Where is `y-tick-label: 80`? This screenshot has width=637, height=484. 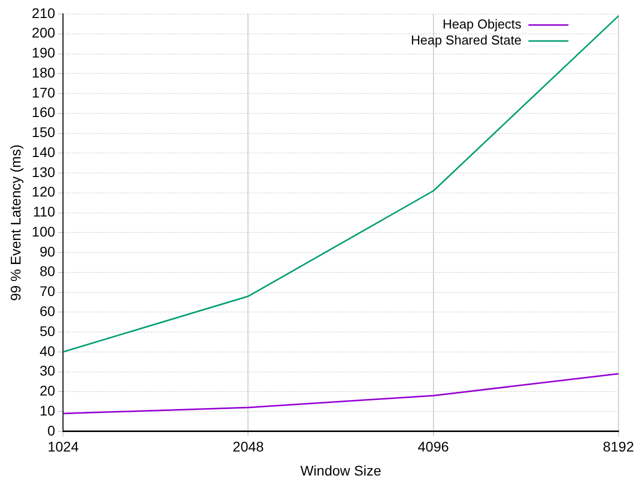
y-tick-label: 80 is located at coordinates (48, 271).